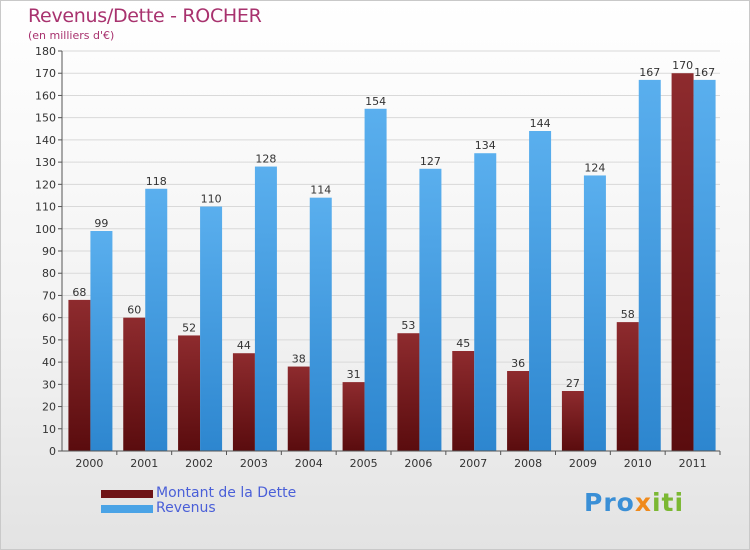  What do you see at coordinates (364, 463) in the screenshot?
I see `x-tick-label: 2005` at bounding box center [364, 463].